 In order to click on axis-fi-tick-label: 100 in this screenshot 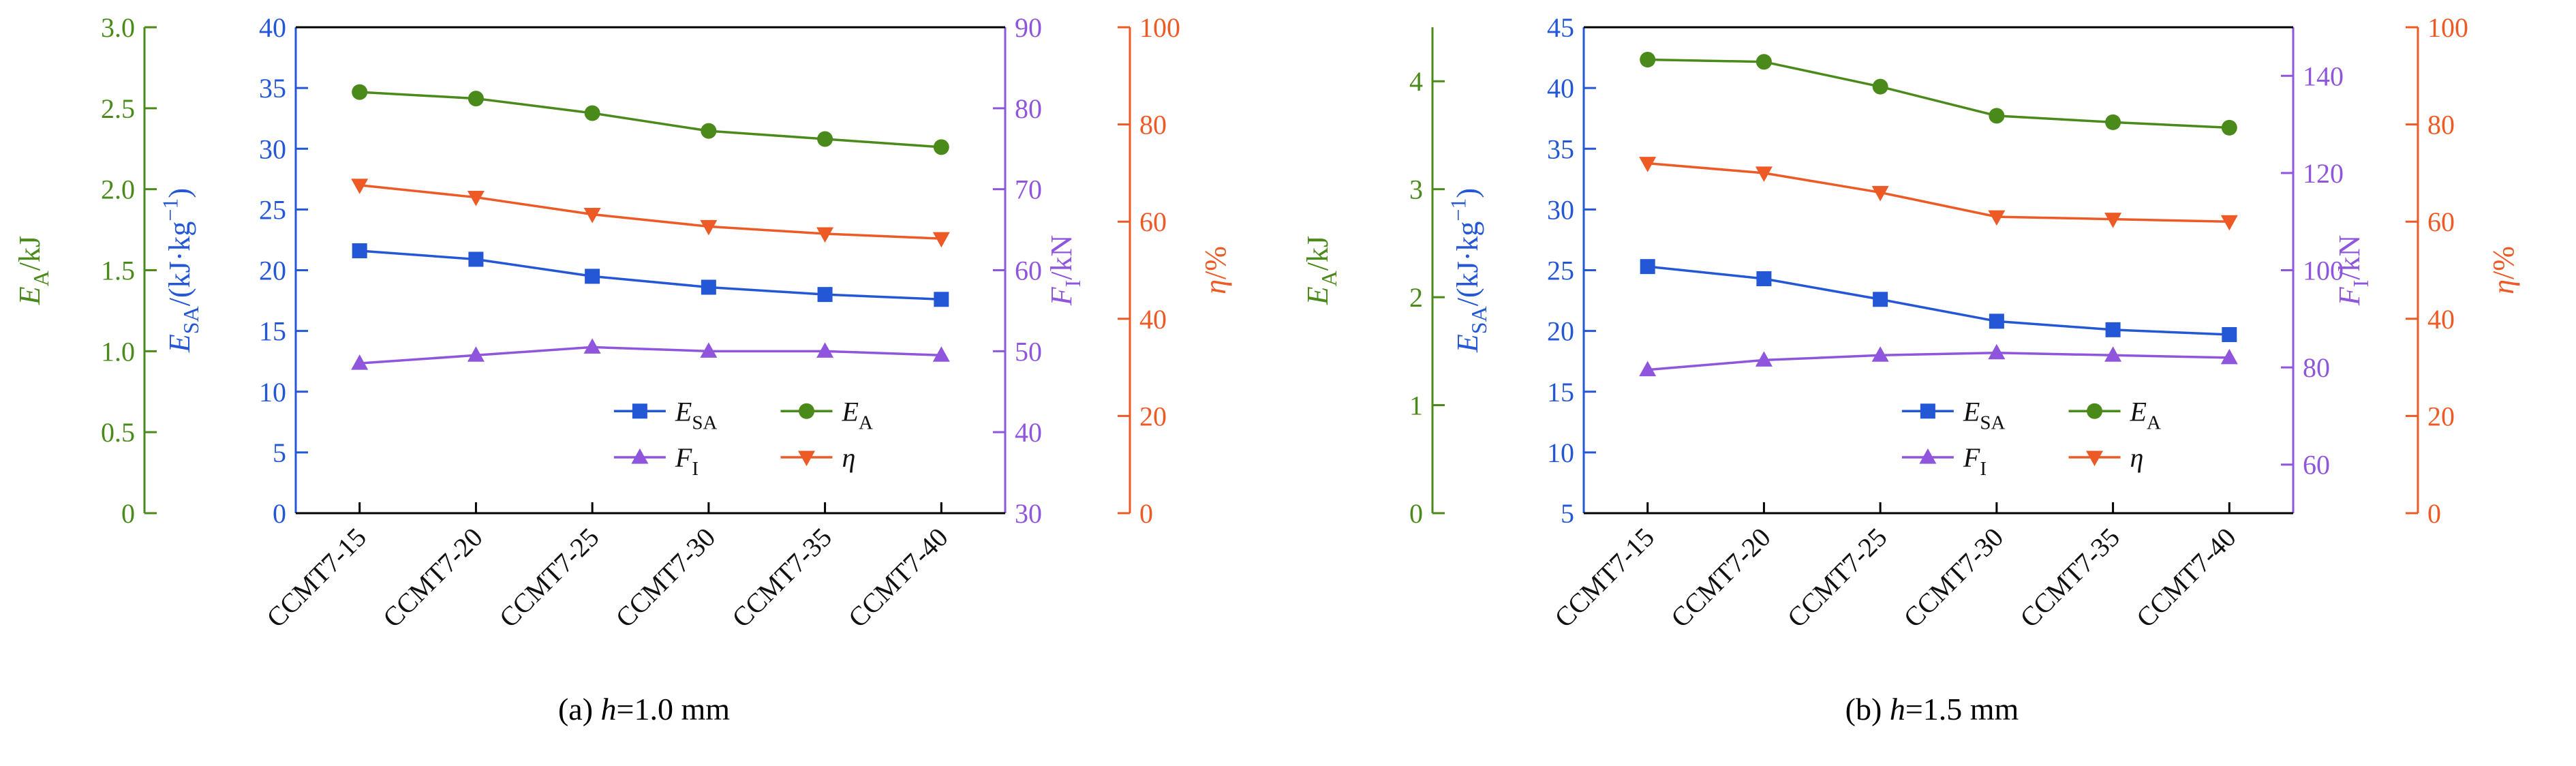, I will do `click(2323, 271)`.